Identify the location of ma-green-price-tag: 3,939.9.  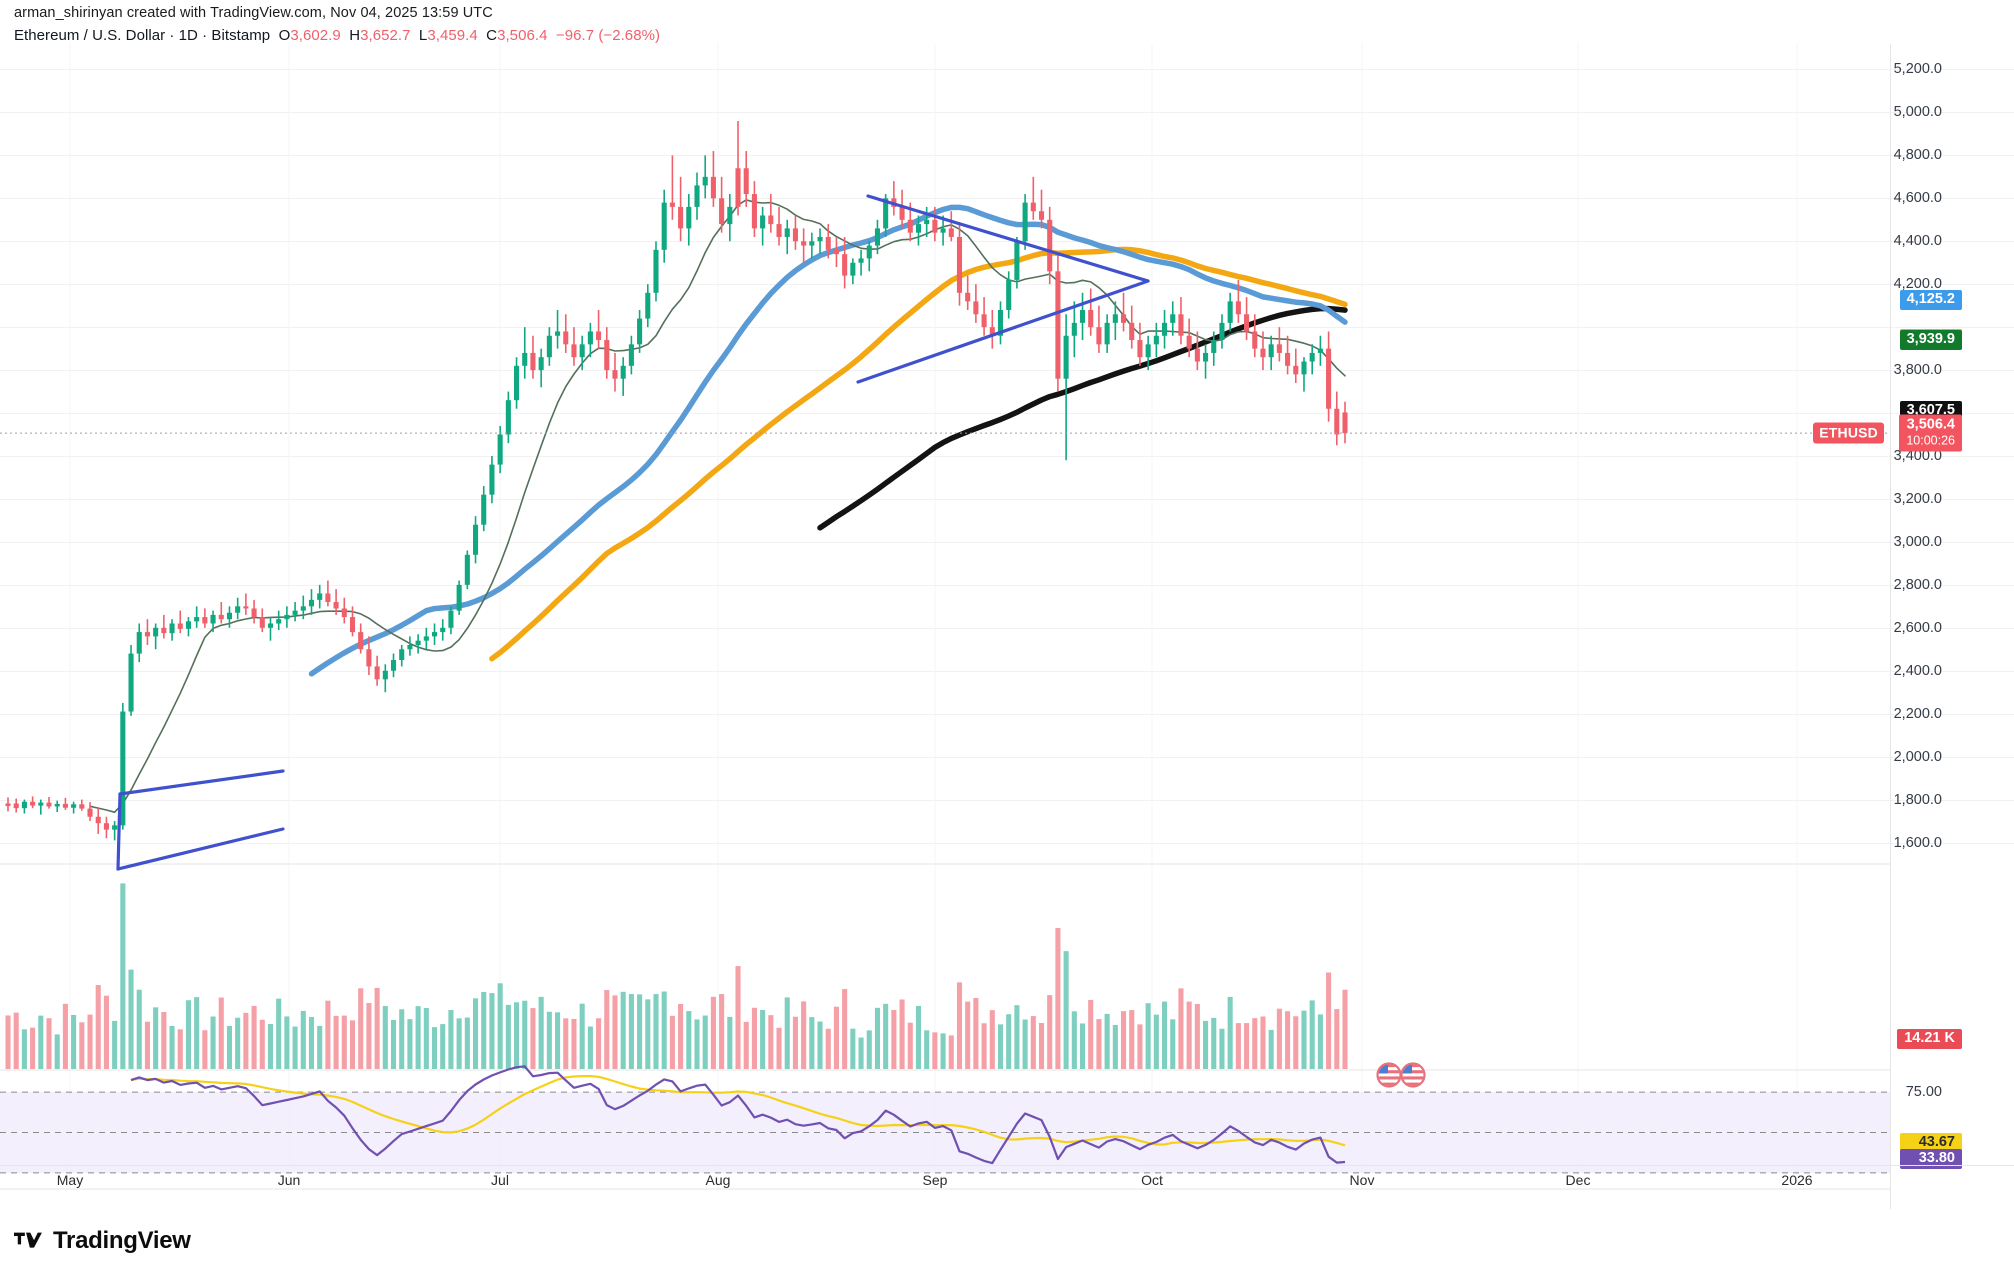
(1930, 340).